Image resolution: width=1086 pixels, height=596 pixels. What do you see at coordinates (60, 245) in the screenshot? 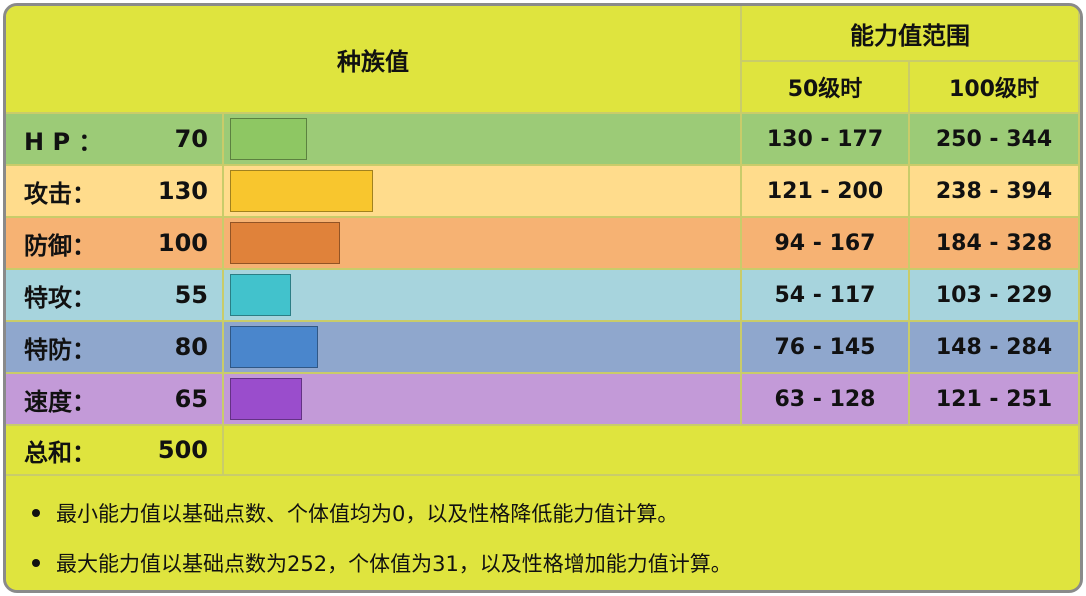
I see `stat-name: 防御：` at bounding box center [60, 245].